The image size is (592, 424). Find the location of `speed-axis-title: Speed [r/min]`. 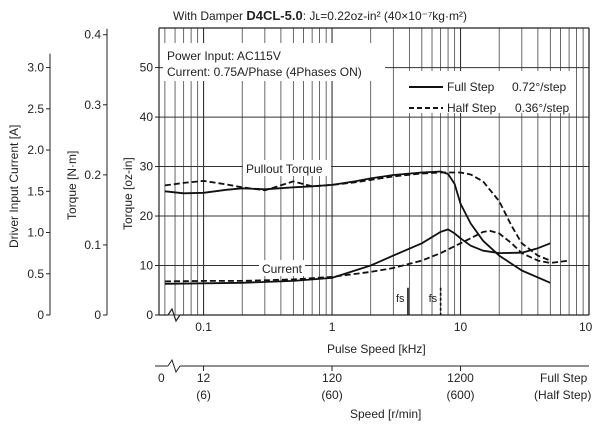

speed-axis-title: Speed [r/min] is located at coordinates (385, 414).